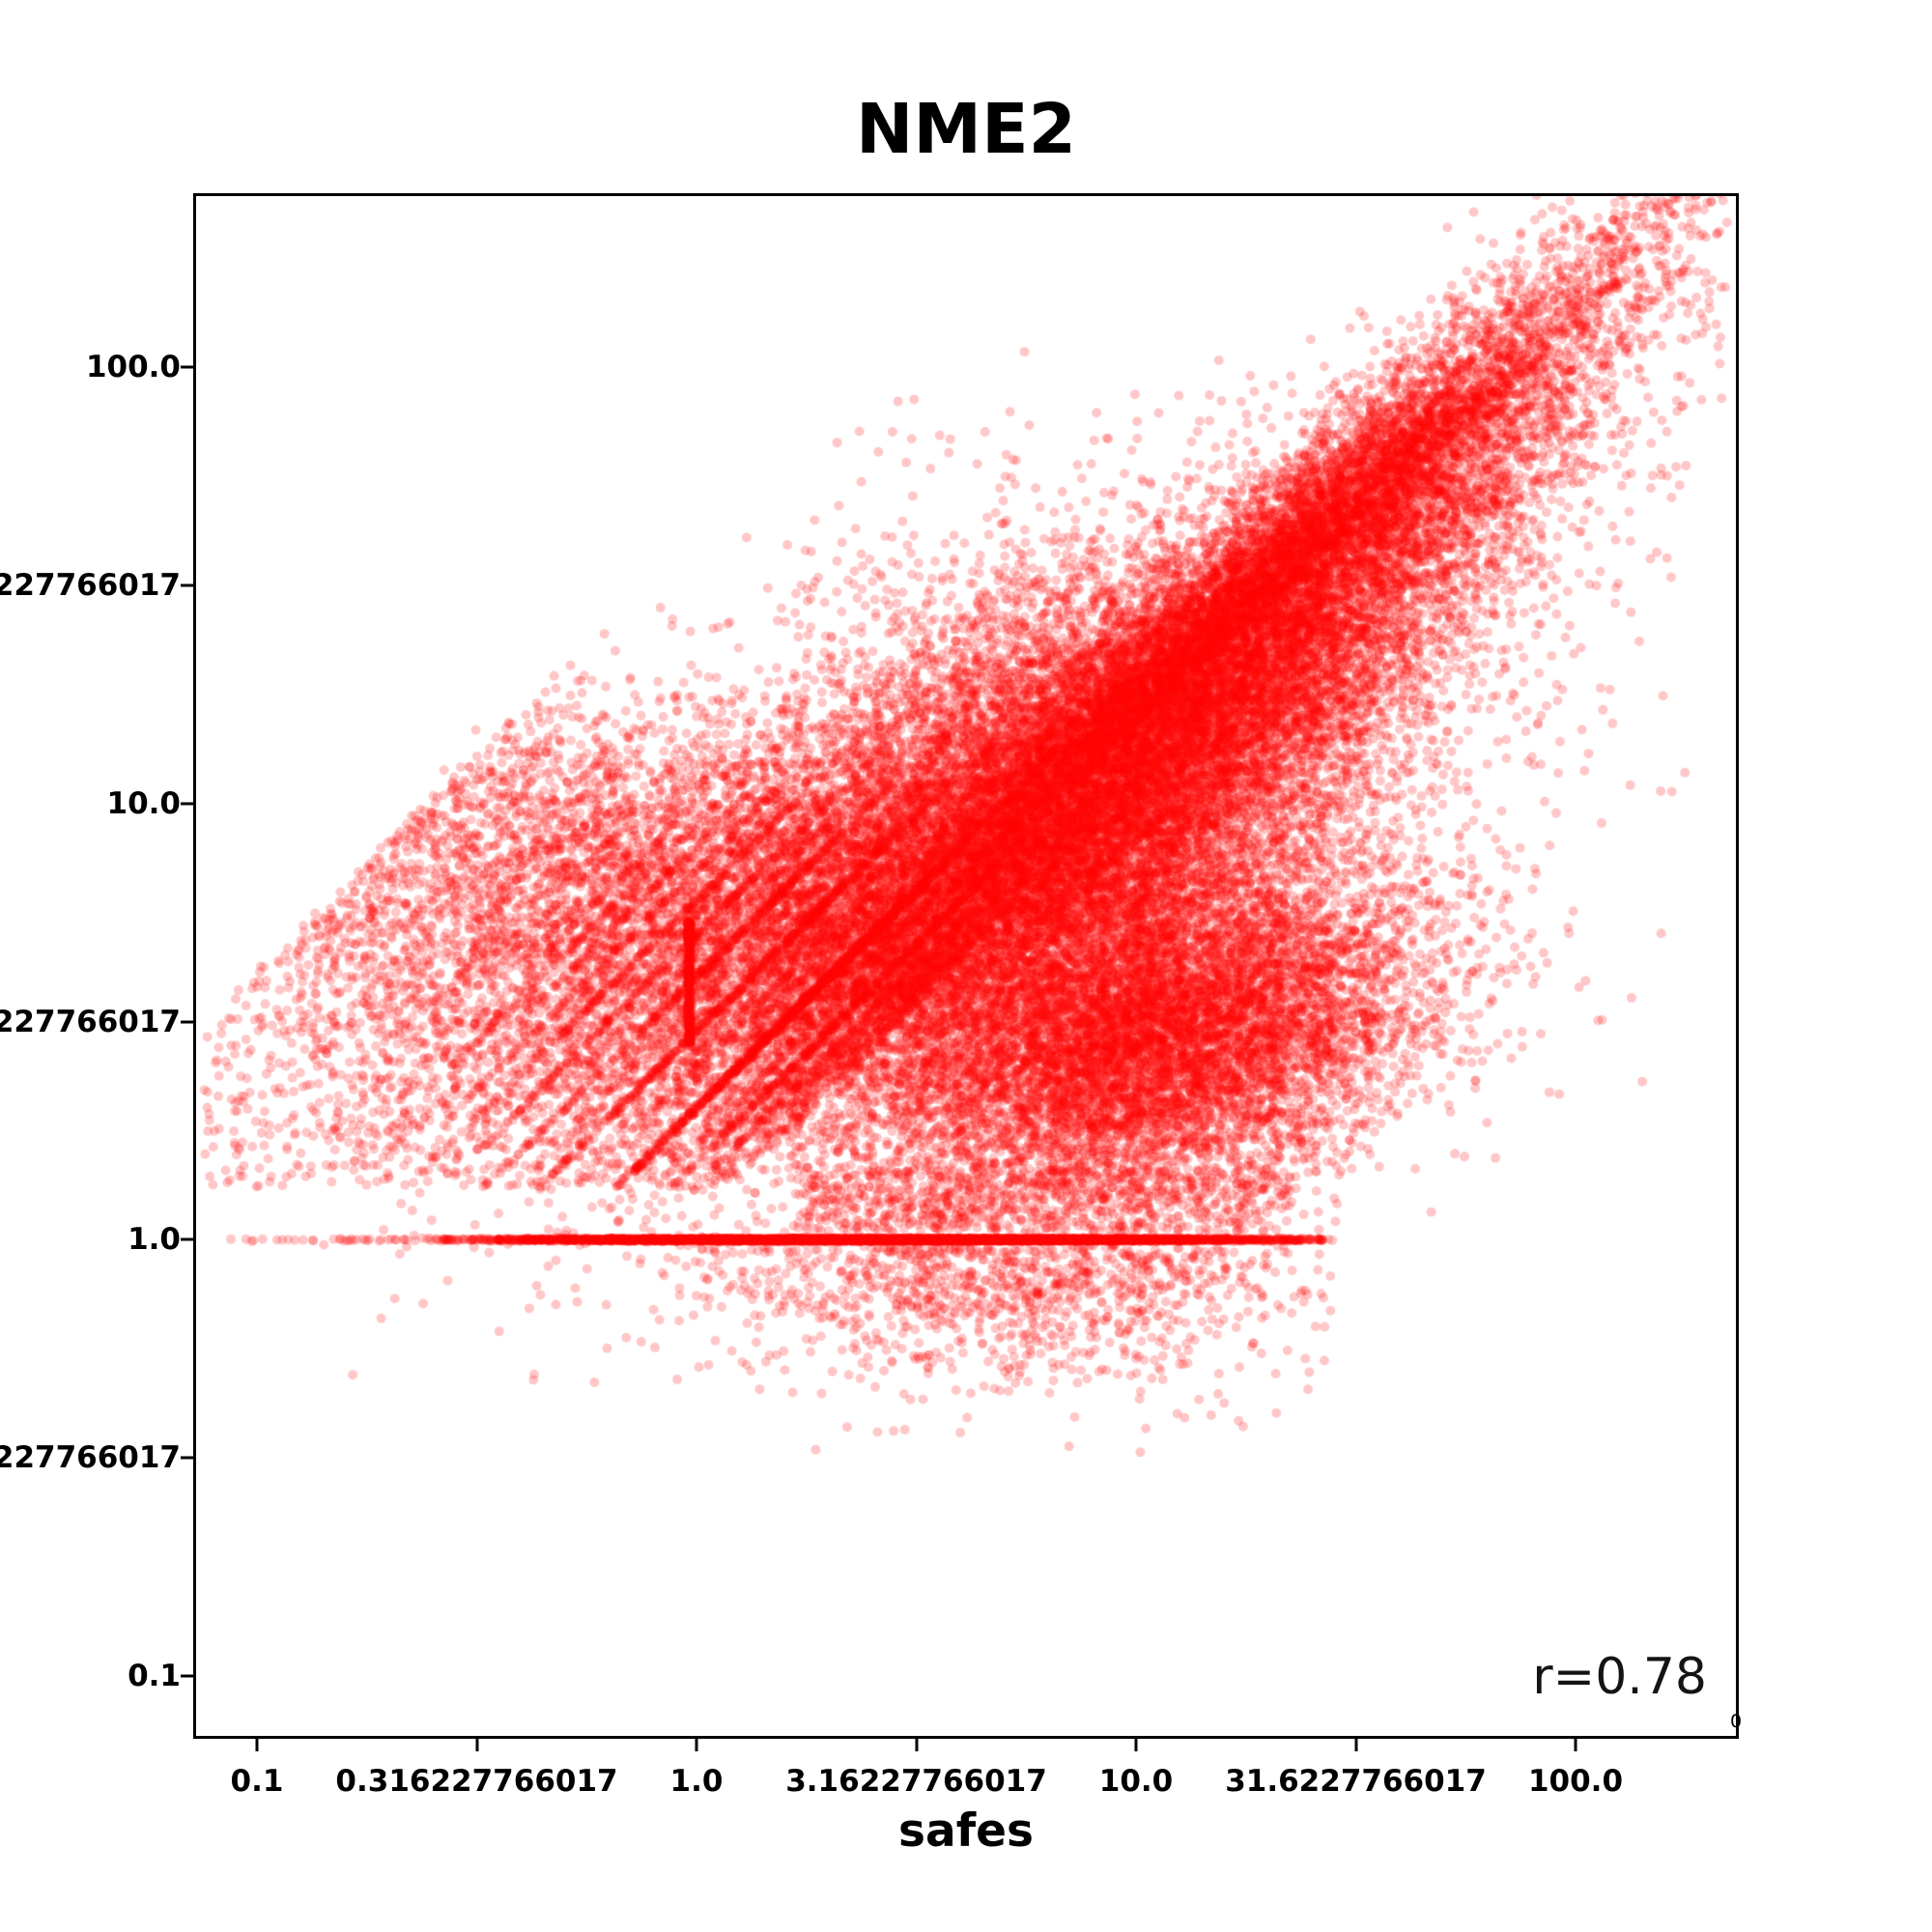 Image resolution: width=1932 pixels, height=1932 pixels. What do you see at coordinates (1619, 1677) in the screenshot?
I see `correlation-annotation: r=0.78` at bounding box center [1619, 1677].